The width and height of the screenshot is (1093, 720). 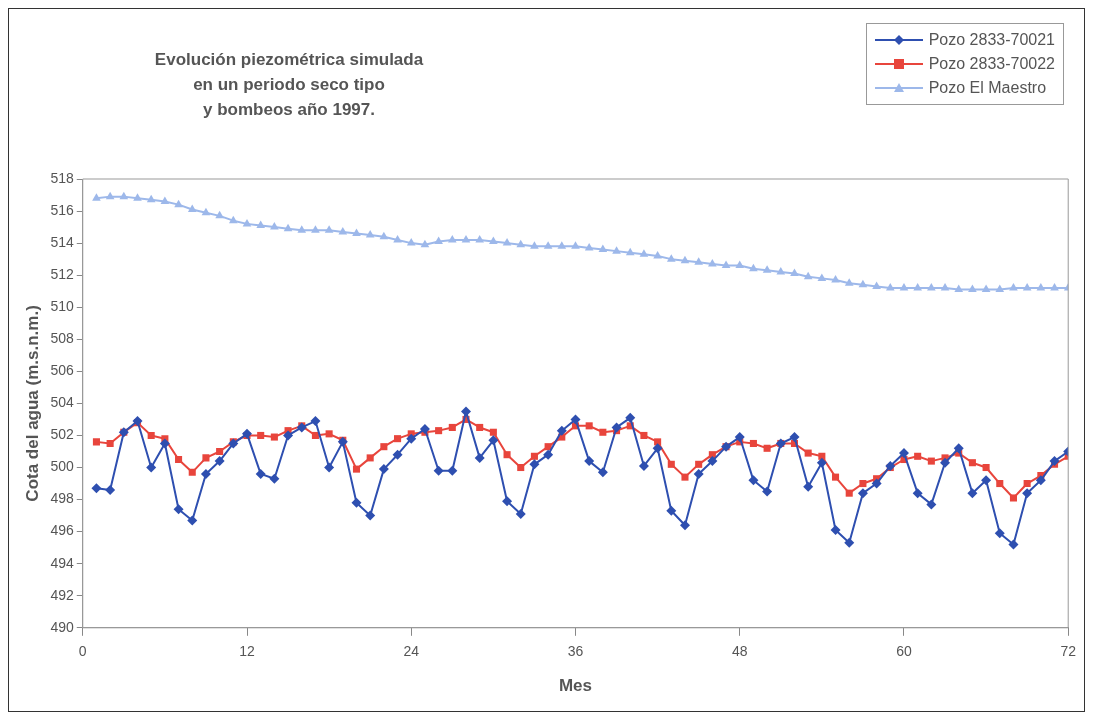 What do you see at coordinates (904, 651) in the screenshot?
I see `x-tick-label: 60` at bounding box center [904, 651].